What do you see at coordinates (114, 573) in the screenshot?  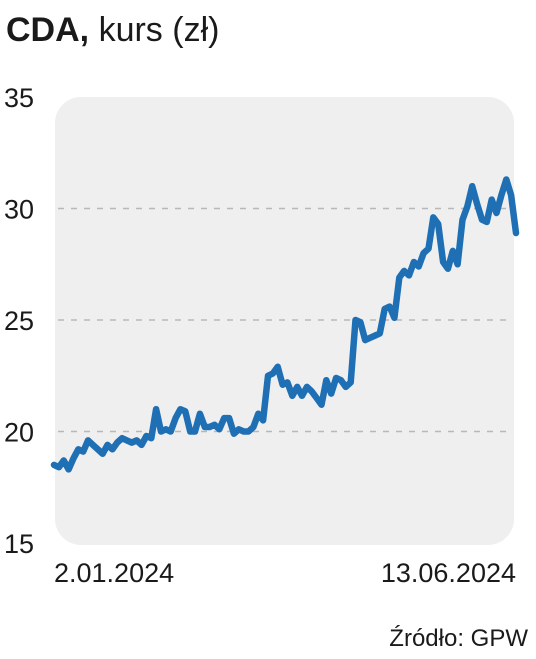 I see `x-tick-label-start: 2.01.2024` at bounding box center [114, 573].